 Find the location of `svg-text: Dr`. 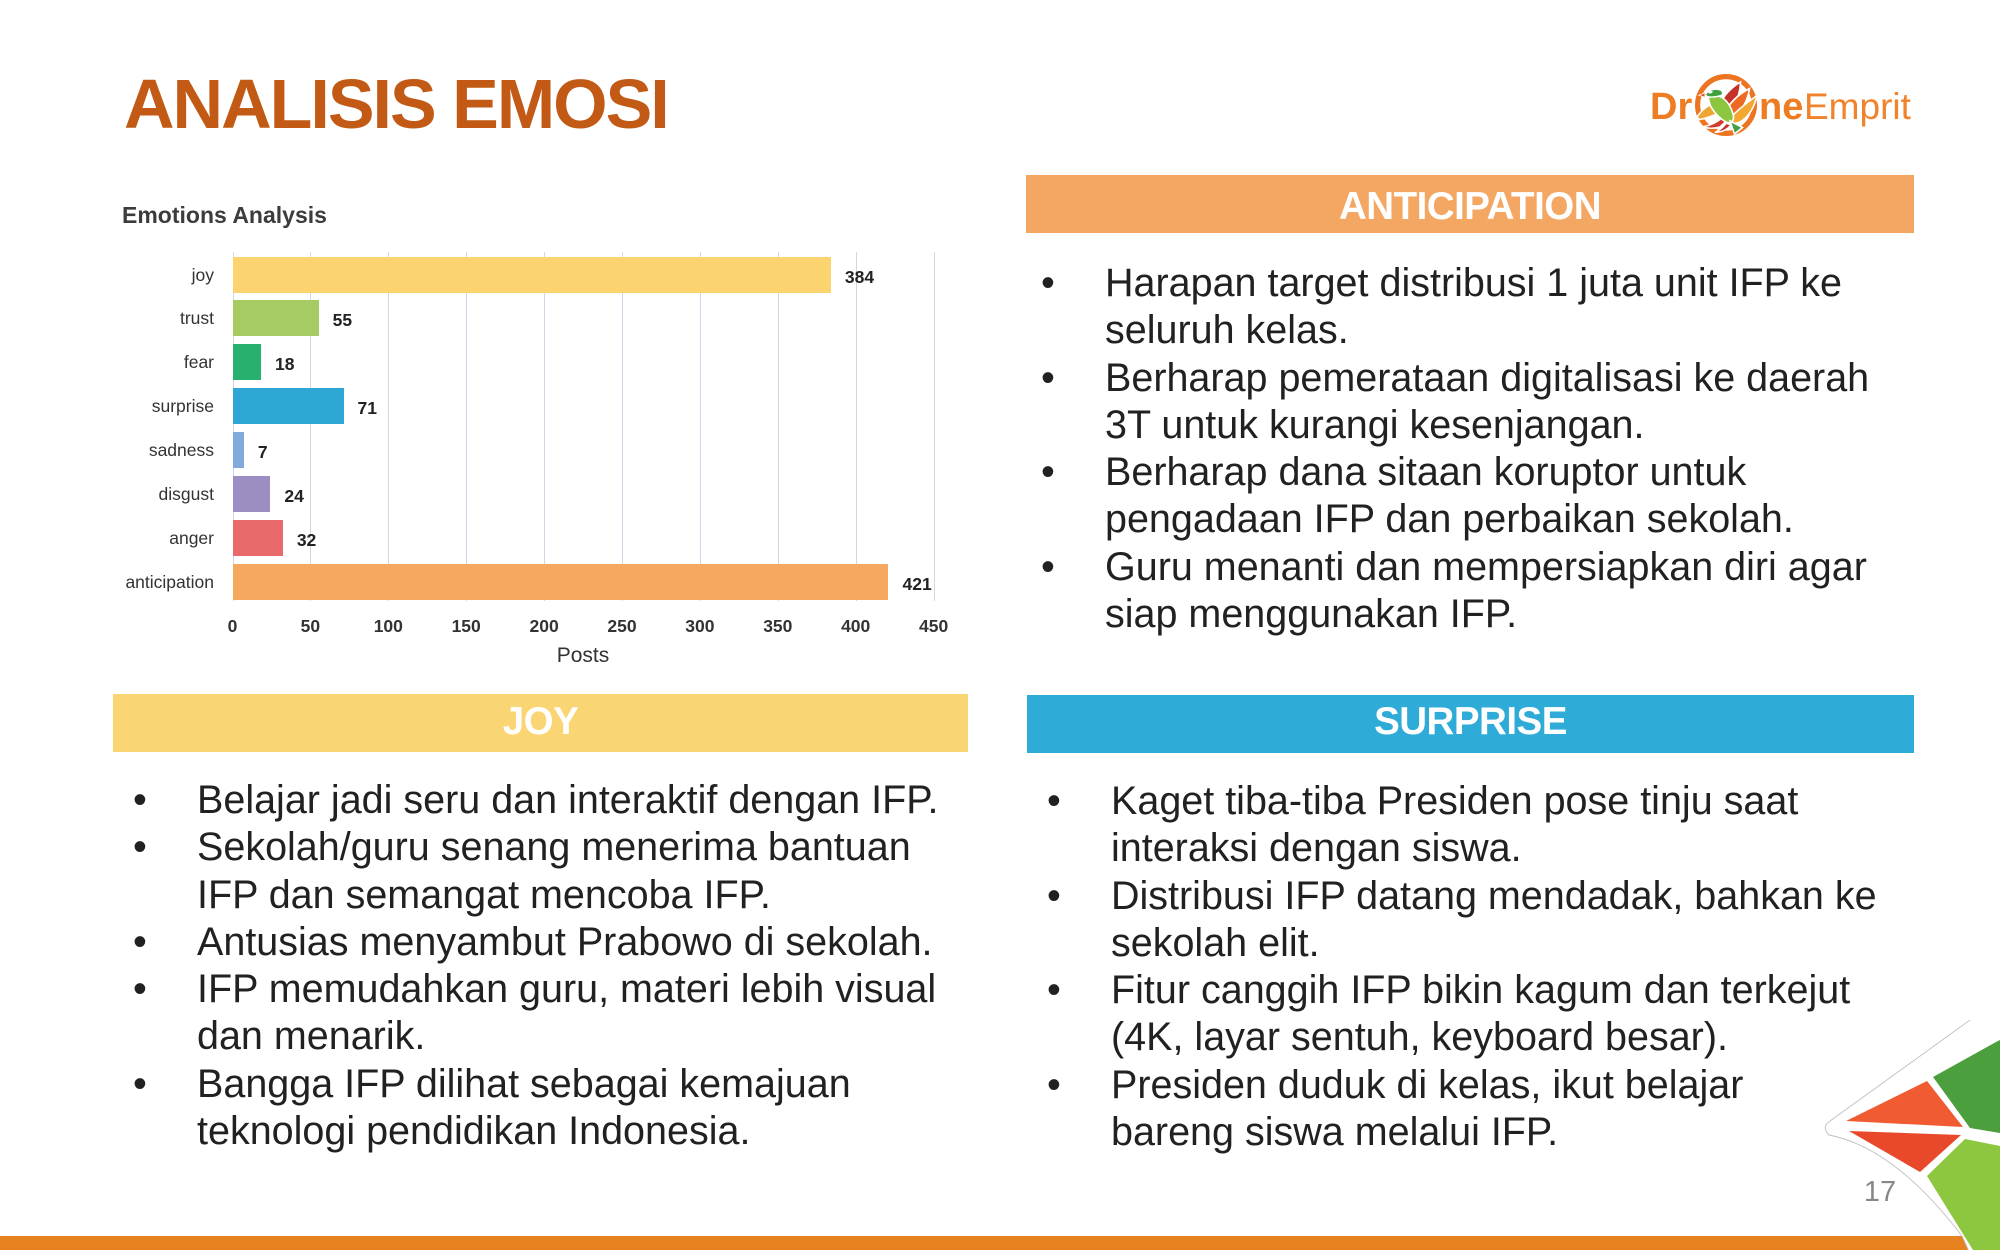

svg-text: Dr is located at coordinates (1671, 107).